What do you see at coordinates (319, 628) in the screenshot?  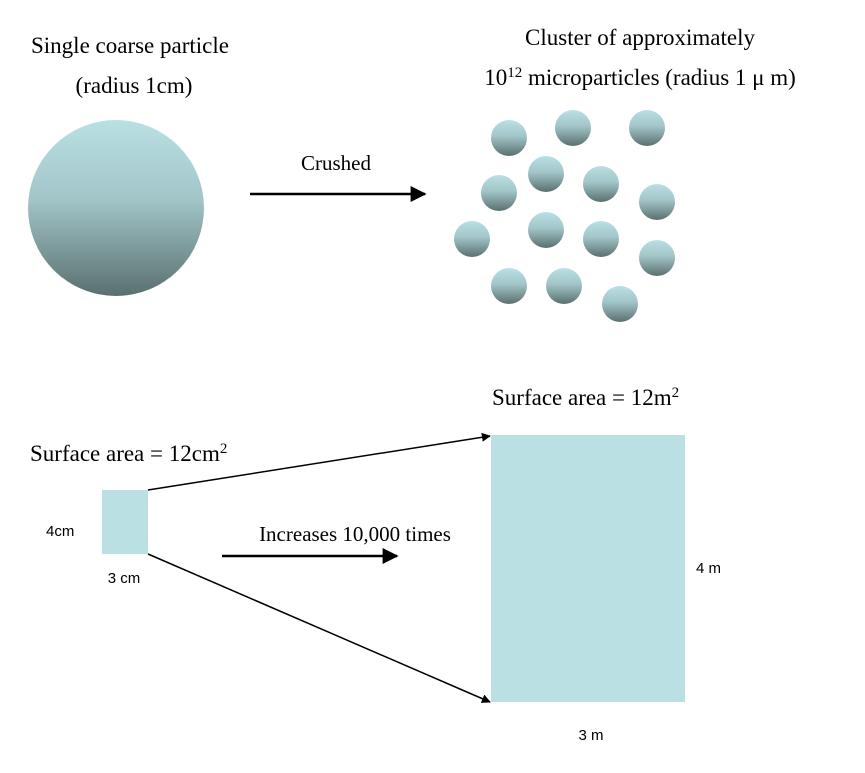 I see `lower-expansion-arrow` at bounding box center [319, 628].